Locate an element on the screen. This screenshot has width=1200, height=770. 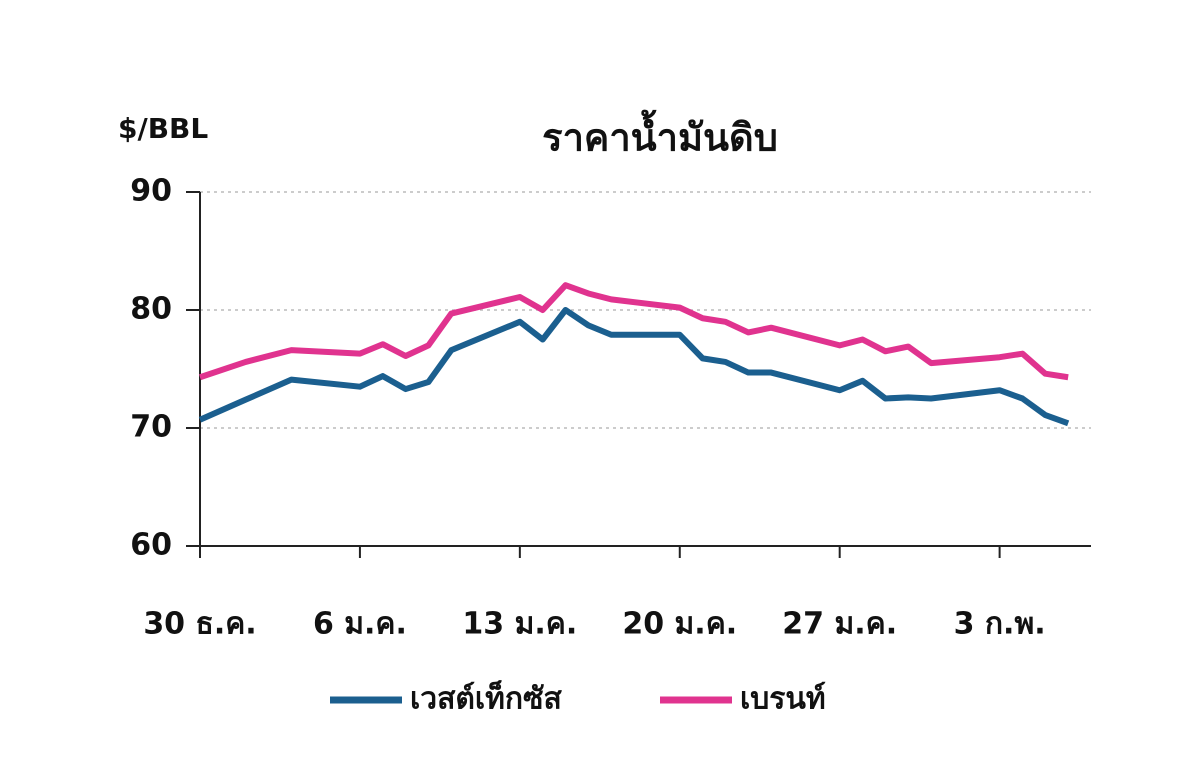
x-tick-label: 13 ม.ค. is located at coordinates (519, 624).